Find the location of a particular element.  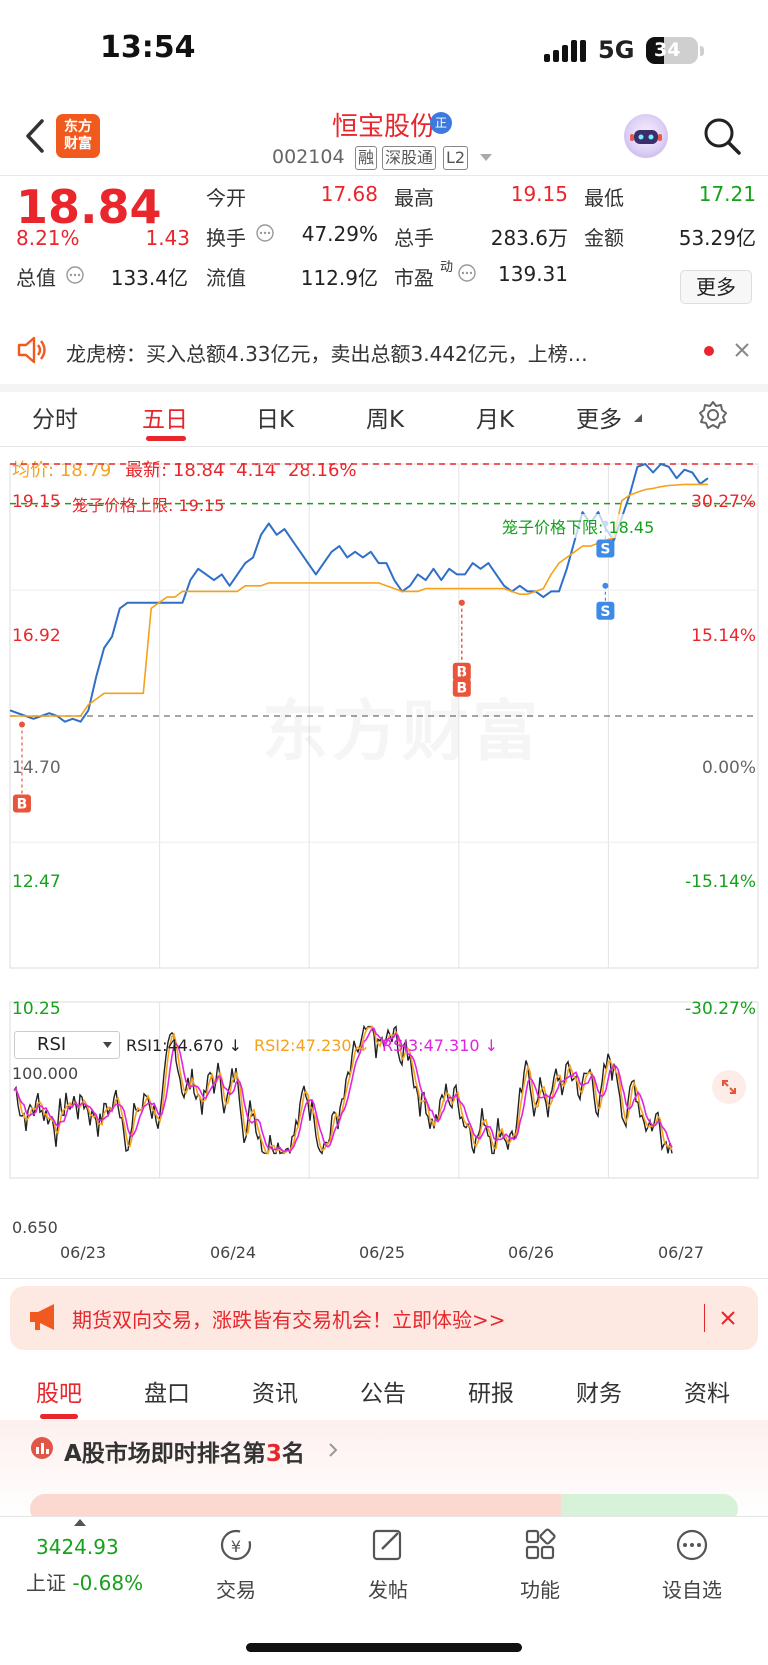

trade-icon: ¥ is located at coordinates (236, 1545).